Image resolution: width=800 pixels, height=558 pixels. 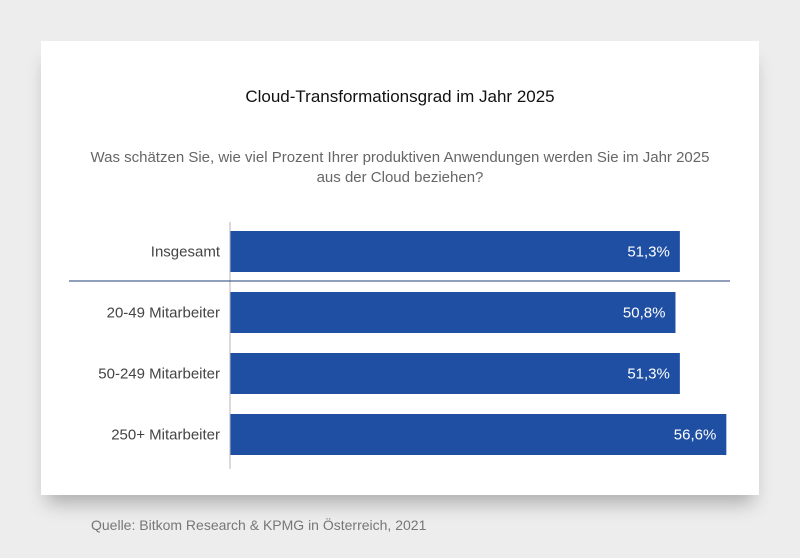 What do you see at coordinates (648, 252) in the screenshot?
I see `value-label-0: 51,3%` at bounding box center [648, 252].